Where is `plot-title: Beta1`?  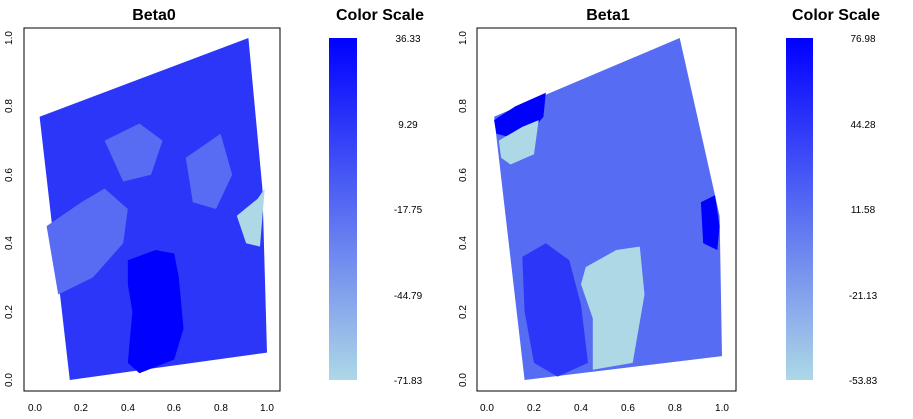 plot-title: Beta1 is located at coordinates (608, 15).